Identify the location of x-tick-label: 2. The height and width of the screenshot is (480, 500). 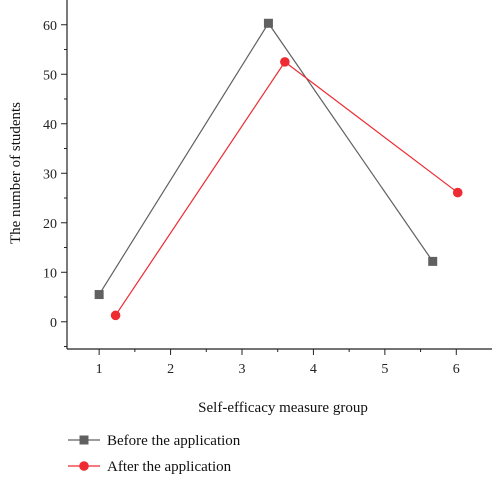
(170, 369).